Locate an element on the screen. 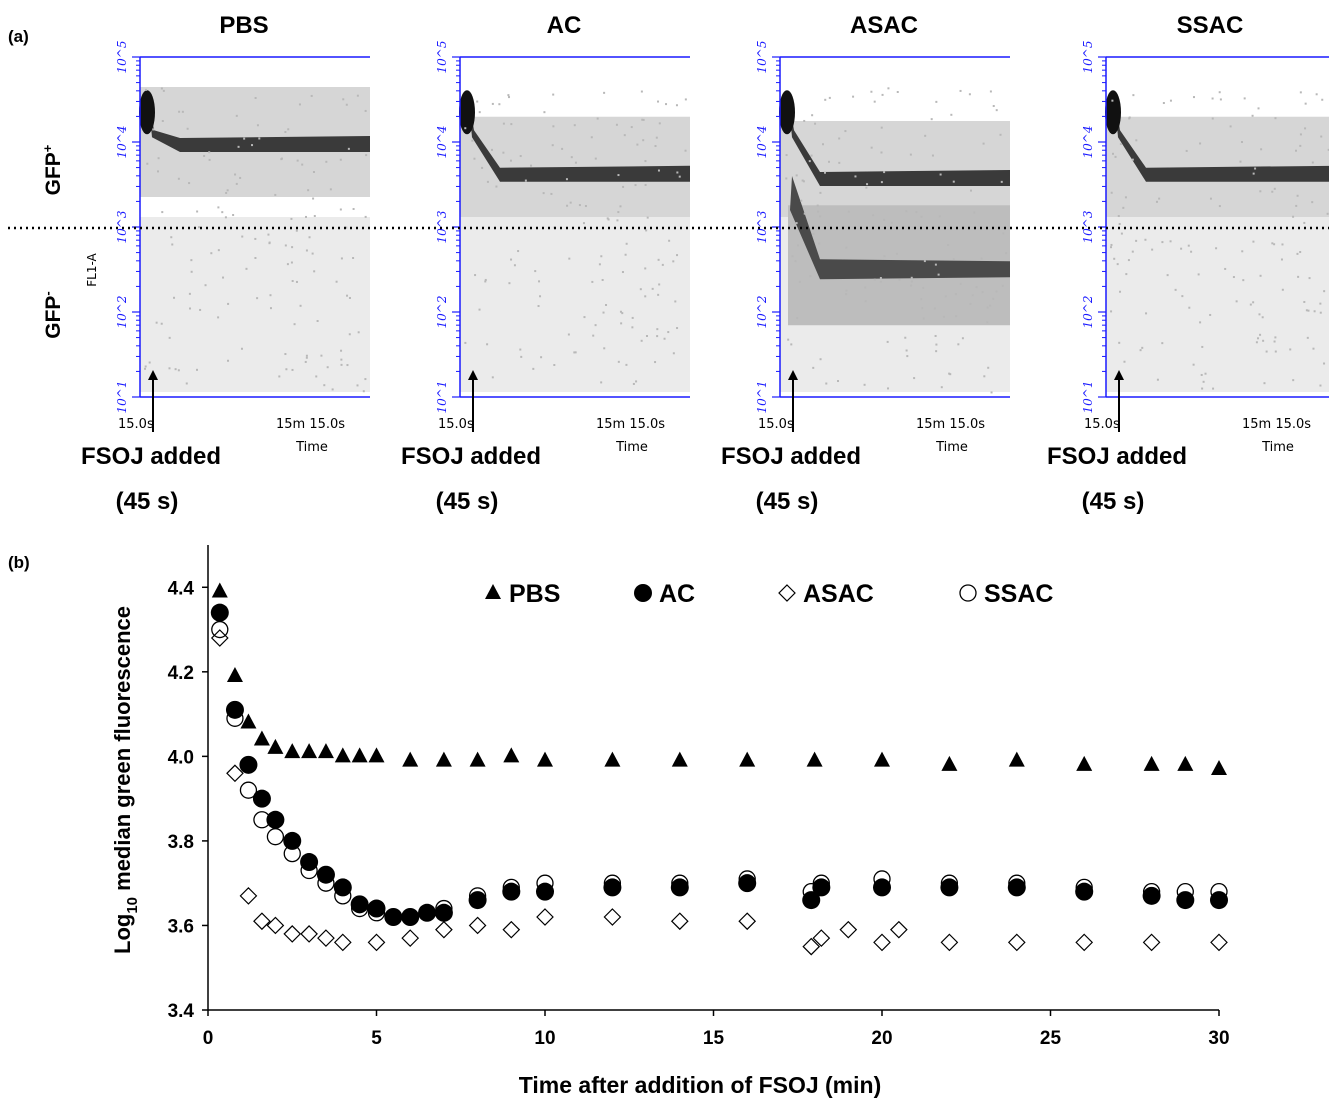  legend-label: PBS is located at coordinates (534, 594).